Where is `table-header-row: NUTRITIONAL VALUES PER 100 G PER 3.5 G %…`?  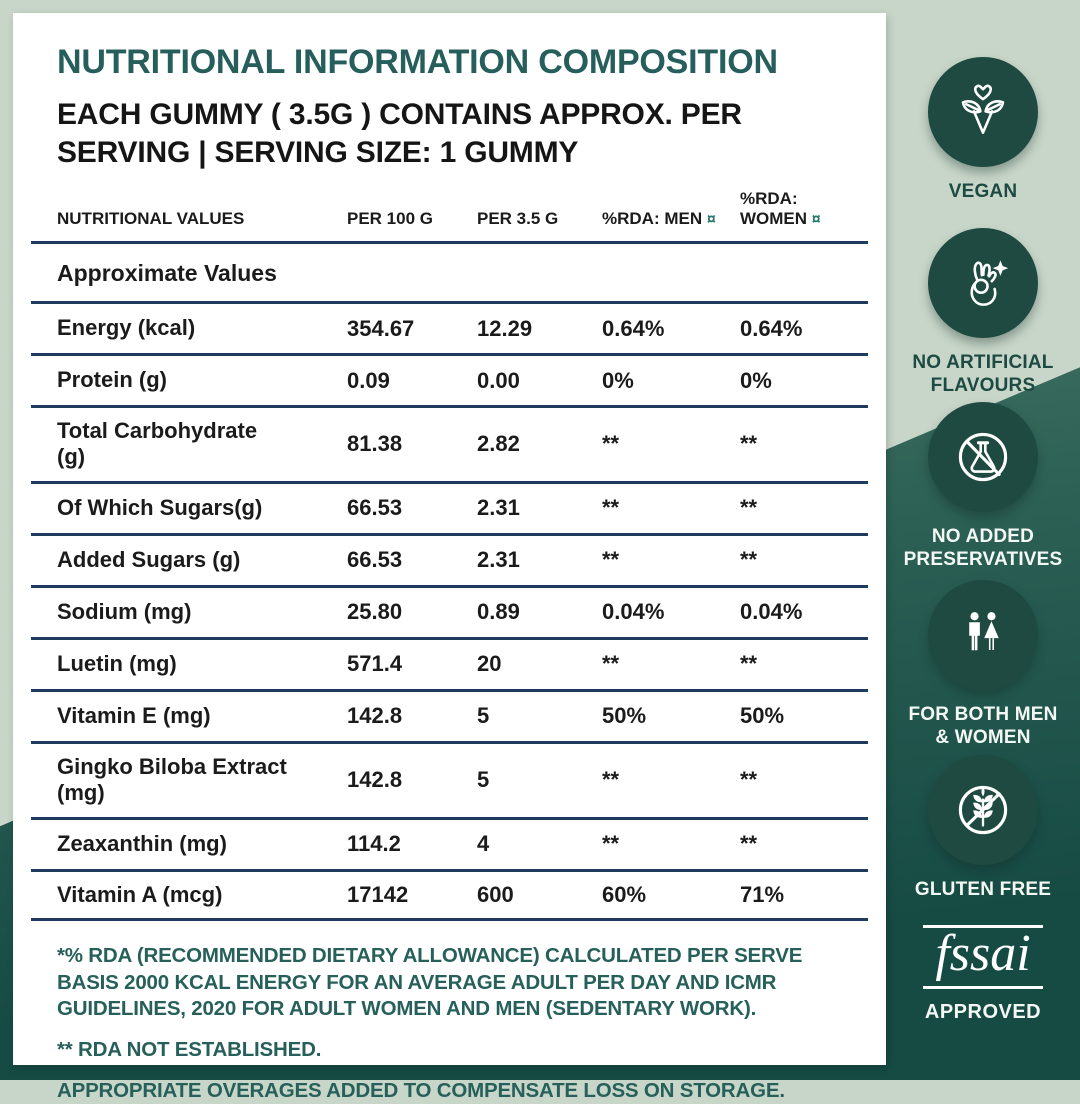 table-header-row: NUTRITIONAL VALUES PER 100 G PER 3.5 G %… is located at coordinates (449, 215).